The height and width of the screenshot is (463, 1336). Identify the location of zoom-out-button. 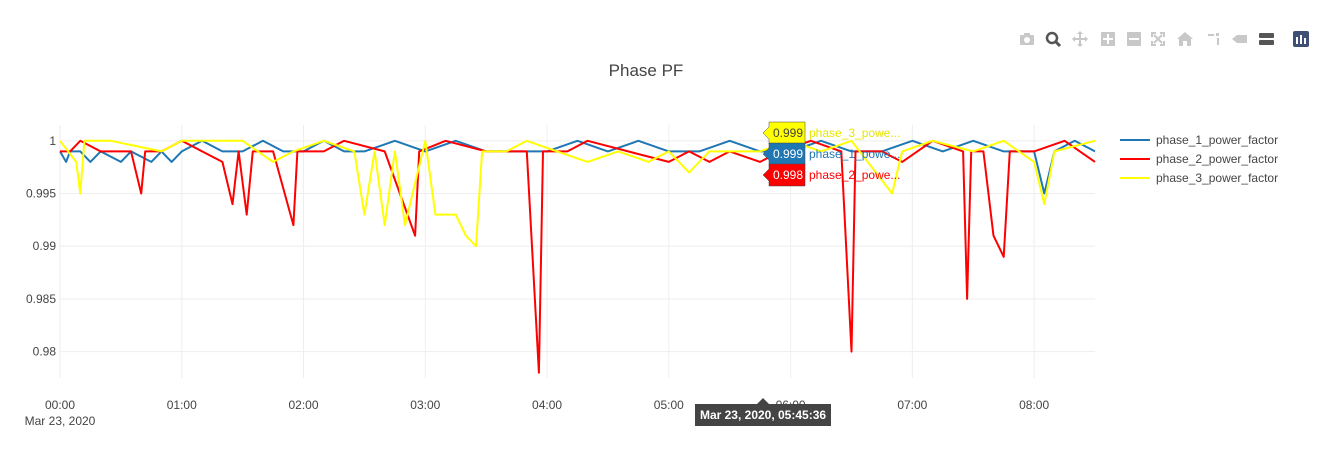
(1134, 39).